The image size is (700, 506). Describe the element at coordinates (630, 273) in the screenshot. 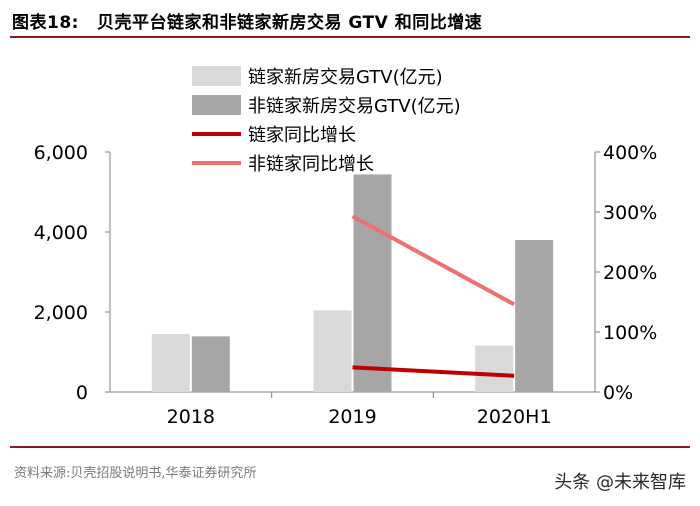

I see `right-tick-label: 200%` at that location.